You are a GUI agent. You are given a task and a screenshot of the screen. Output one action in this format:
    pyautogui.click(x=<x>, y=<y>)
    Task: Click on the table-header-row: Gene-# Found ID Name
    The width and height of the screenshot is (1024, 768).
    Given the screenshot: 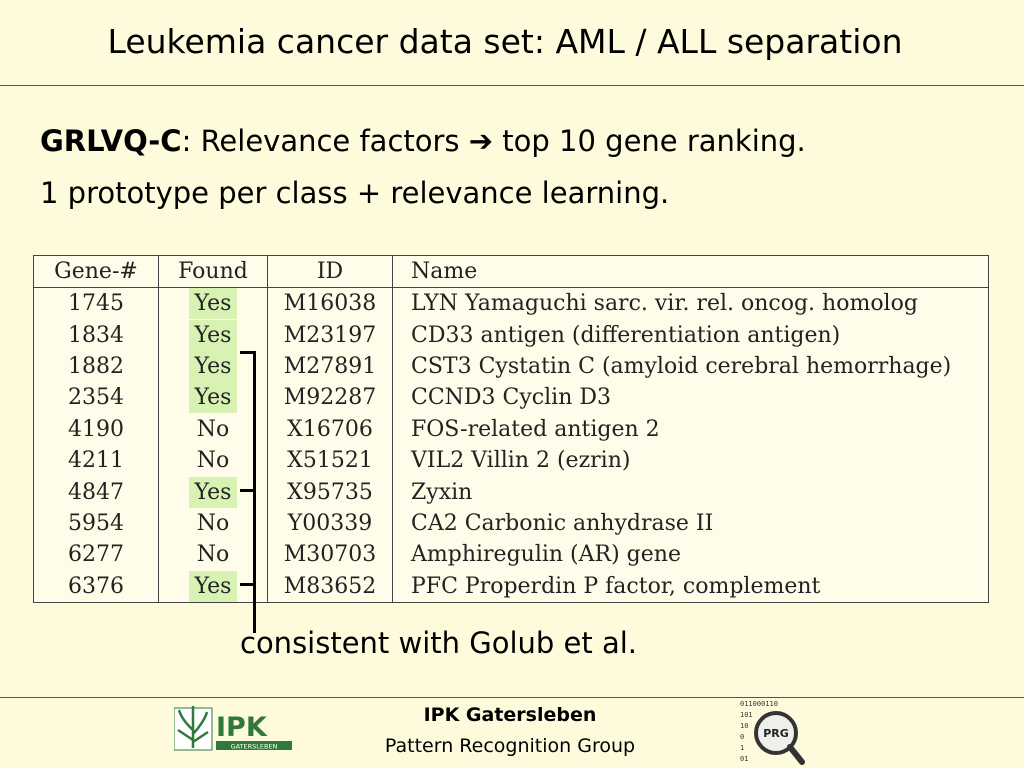 What is the action you would take?
    pyautogui.click(x=511, y=271)
    